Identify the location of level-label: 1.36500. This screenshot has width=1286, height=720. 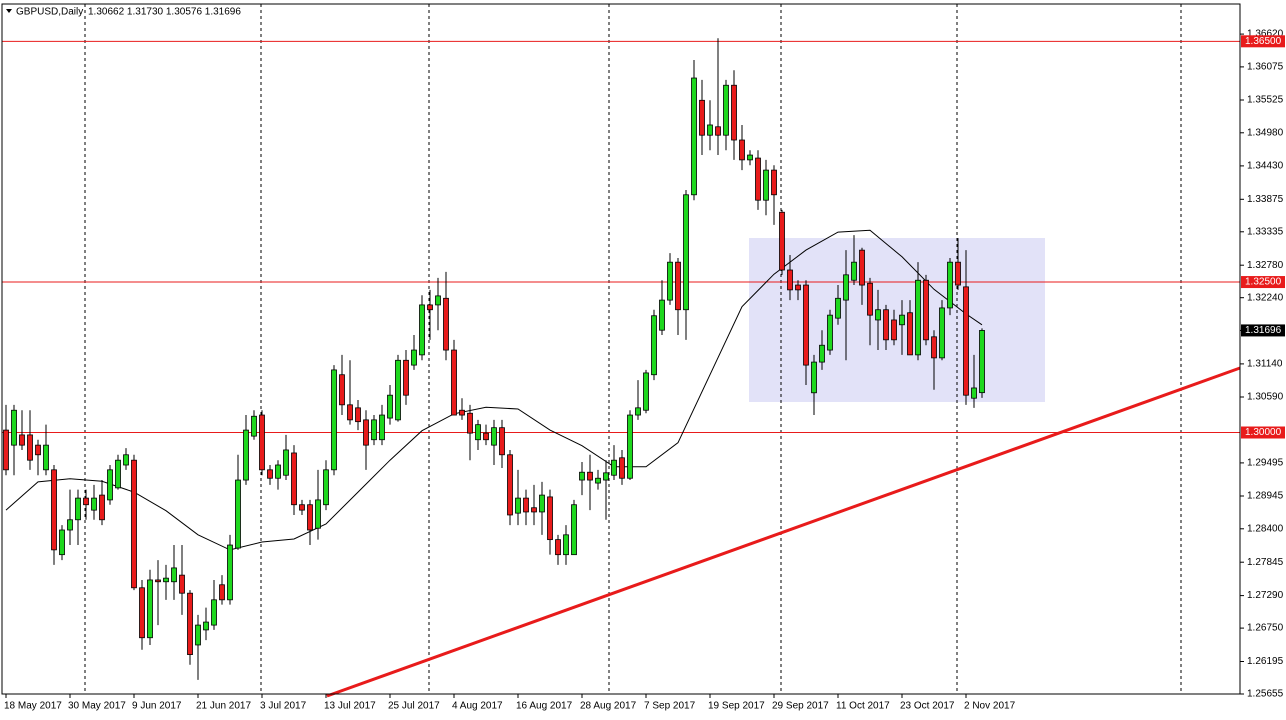
(1263, 41).